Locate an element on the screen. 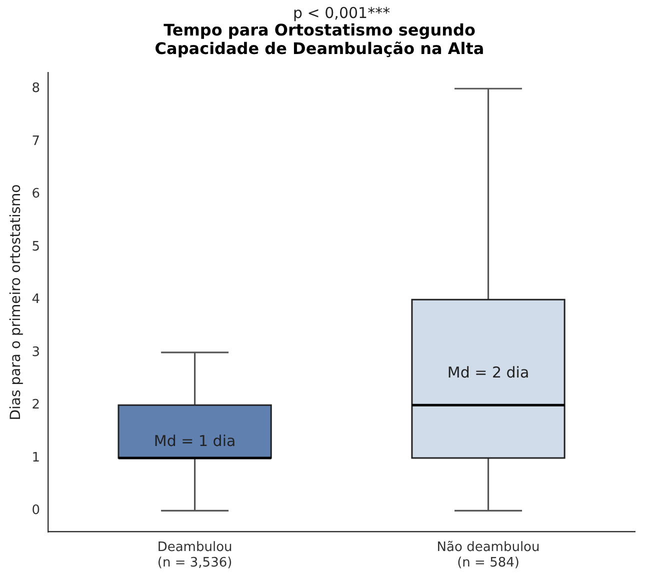 This screenshot has width=651, height=578. text: p < 0,001*** is located at coordinates (341, 13).